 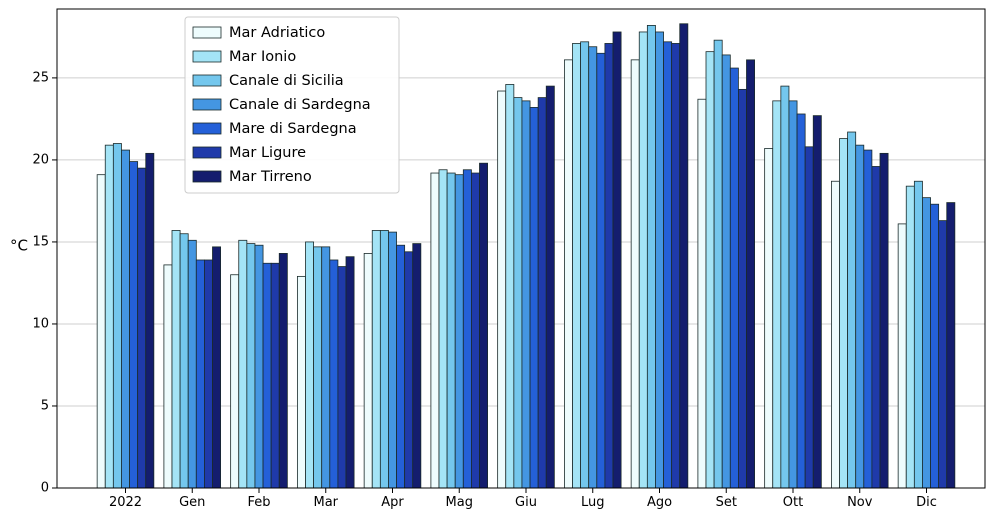 What do you see at coordinates (300, 105) in the screenshot?
I see `legend-label: Canale di Sardegna` at bounding box center [300, 105].